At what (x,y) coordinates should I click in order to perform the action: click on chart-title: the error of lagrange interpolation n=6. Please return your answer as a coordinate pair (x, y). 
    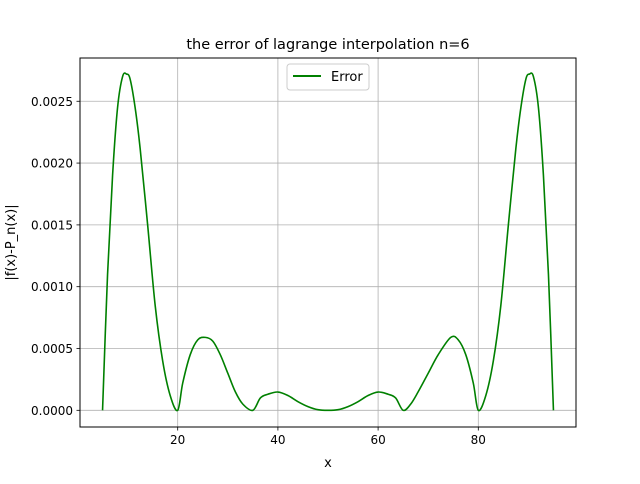
    Looking at the image, I should click on (327, 45).